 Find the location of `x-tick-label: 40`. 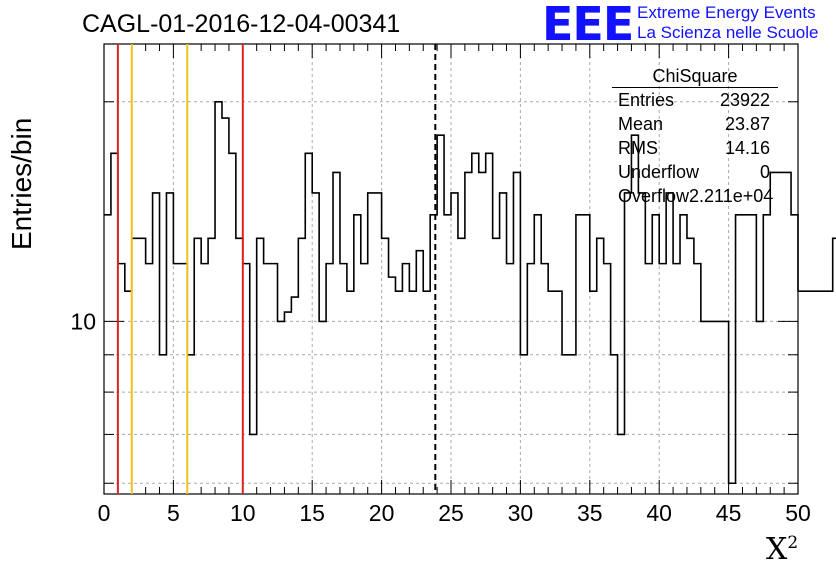

x-tick-label: 40 is located at coordinates (659, 513).